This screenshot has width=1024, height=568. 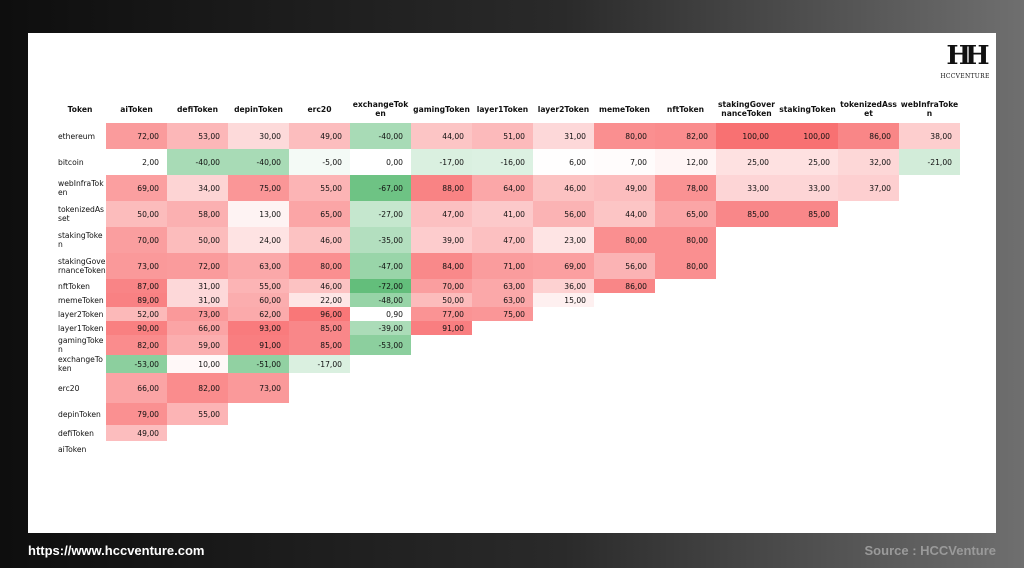 What do you see at coordinates (929, 162) in the screenshot?
I see `heatmap-cell: -21,00` at bounding box center [929, 162].